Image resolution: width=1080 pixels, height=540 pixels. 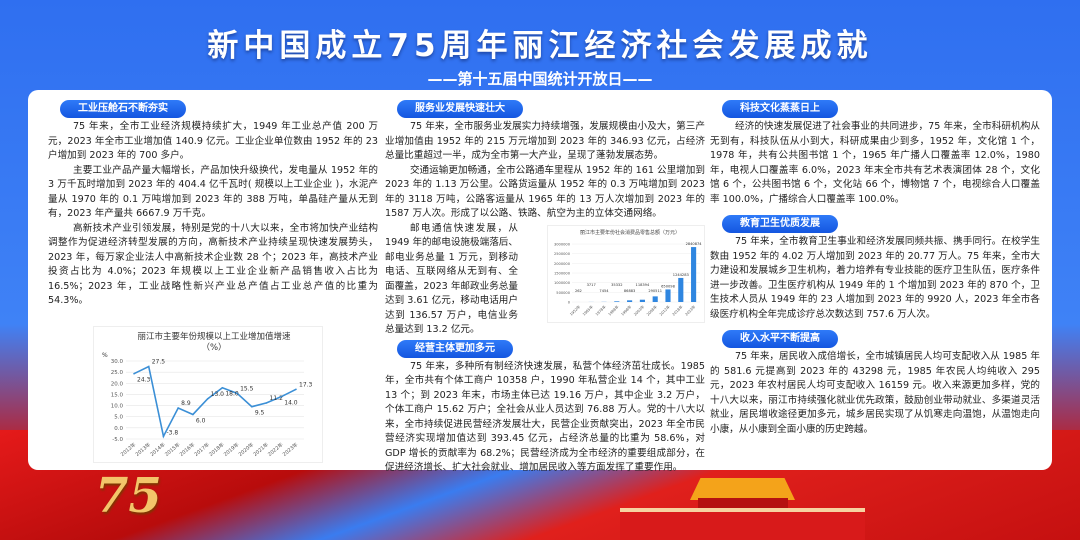 I want to click on data-label: 17.3, so click(x=306, y=384).